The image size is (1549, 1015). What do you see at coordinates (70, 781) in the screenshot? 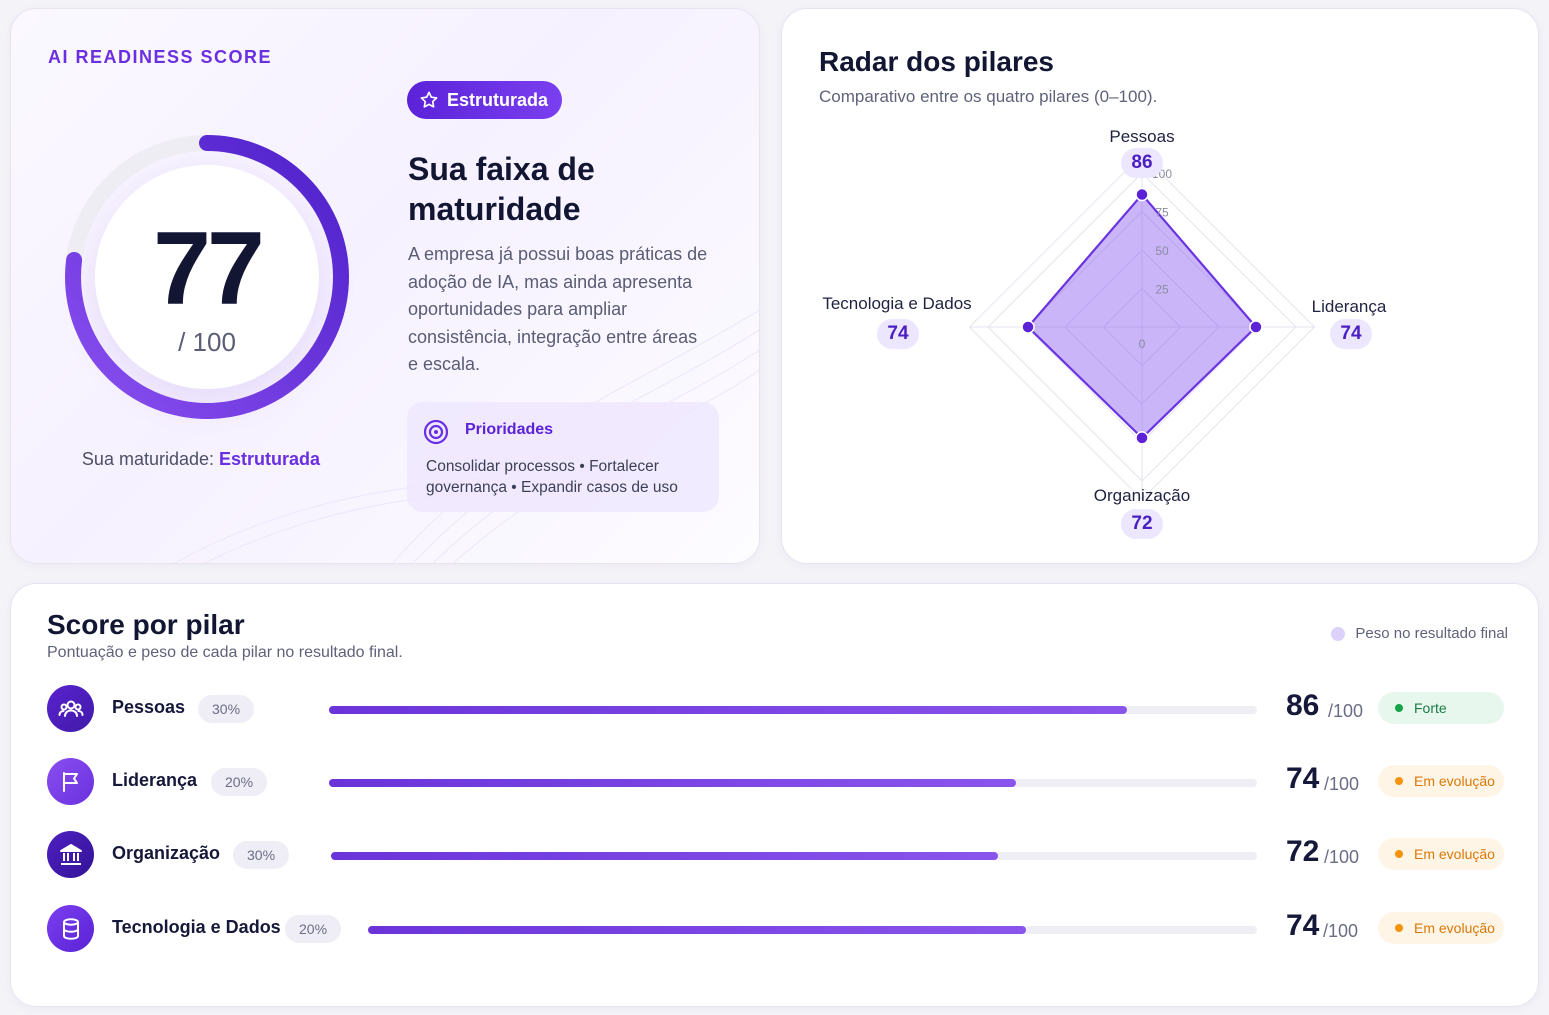
I see `flag-icon` at bounding box center [70, 781].